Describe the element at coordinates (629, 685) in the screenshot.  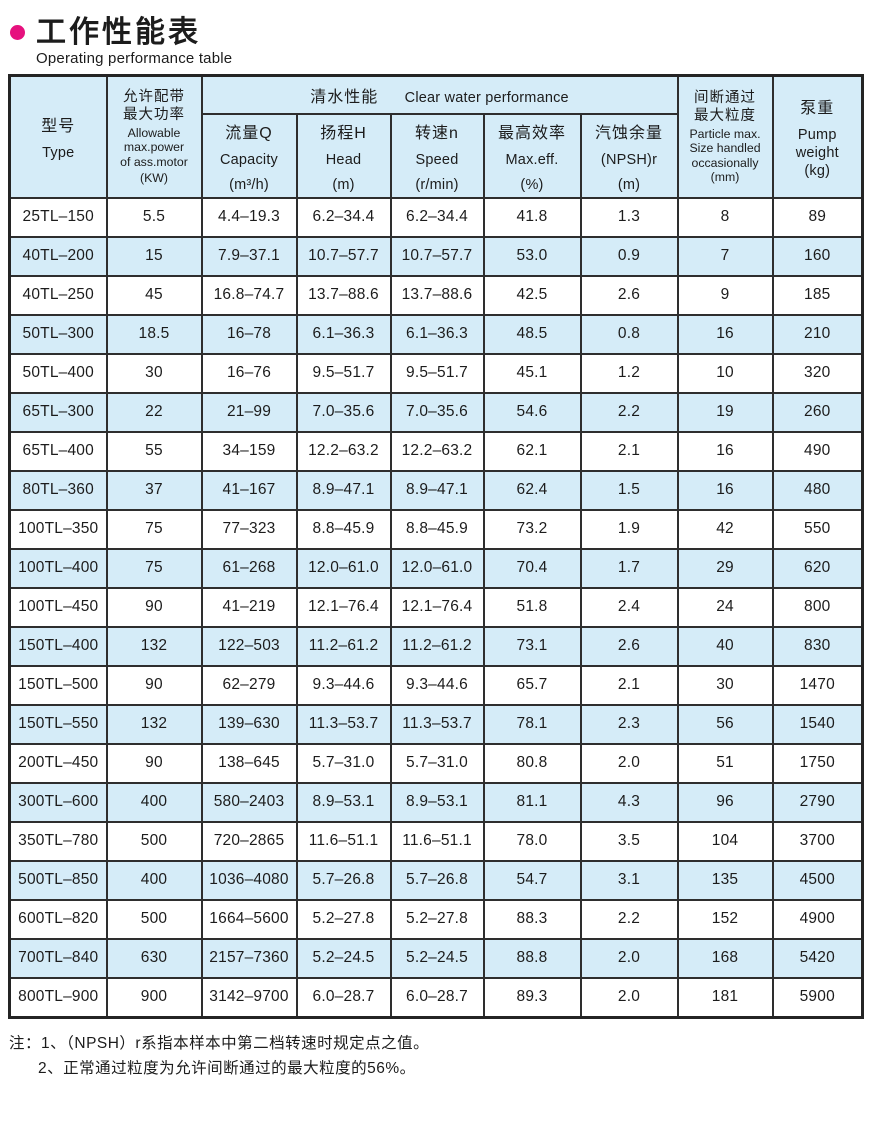
I see `value-cell: 2.1` at that location.